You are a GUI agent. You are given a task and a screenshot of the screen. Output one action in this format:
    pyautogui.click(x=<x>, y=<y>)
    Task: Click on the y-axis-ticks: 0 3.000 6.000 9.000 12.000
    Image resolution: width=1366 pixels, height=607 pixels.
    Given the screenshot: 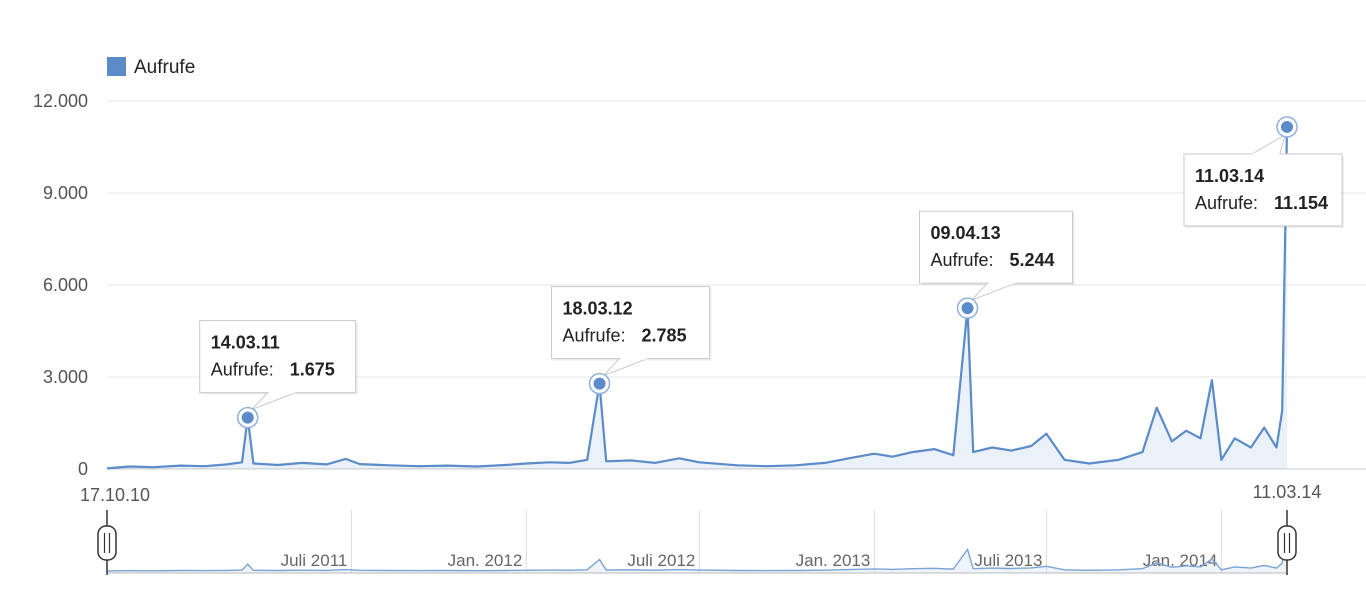 What is the action you would take?
    pyautogui.click(x=60, y=285)
    